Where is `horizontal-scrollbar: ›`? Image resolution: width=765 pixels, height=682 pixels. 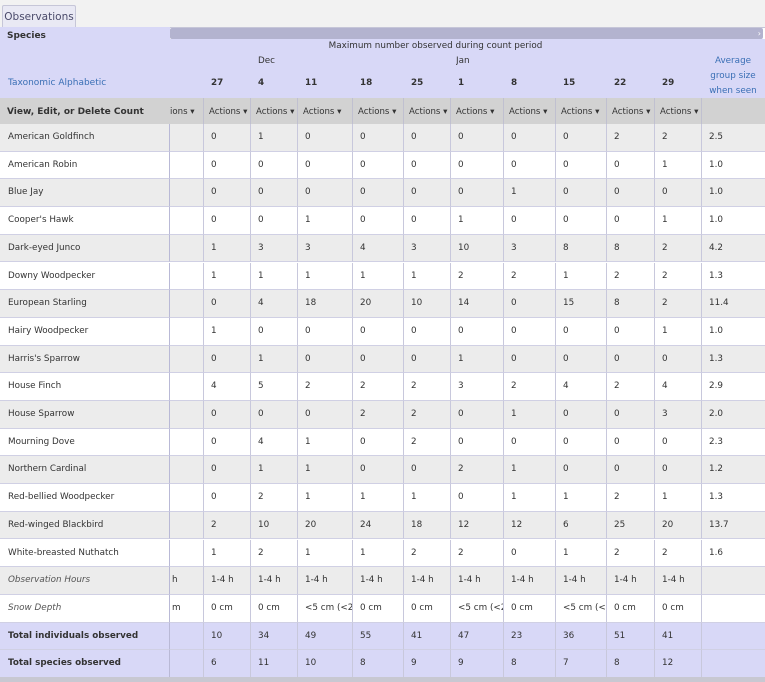
horizontal-scrollbar: › is located at coordinates (466, 33).